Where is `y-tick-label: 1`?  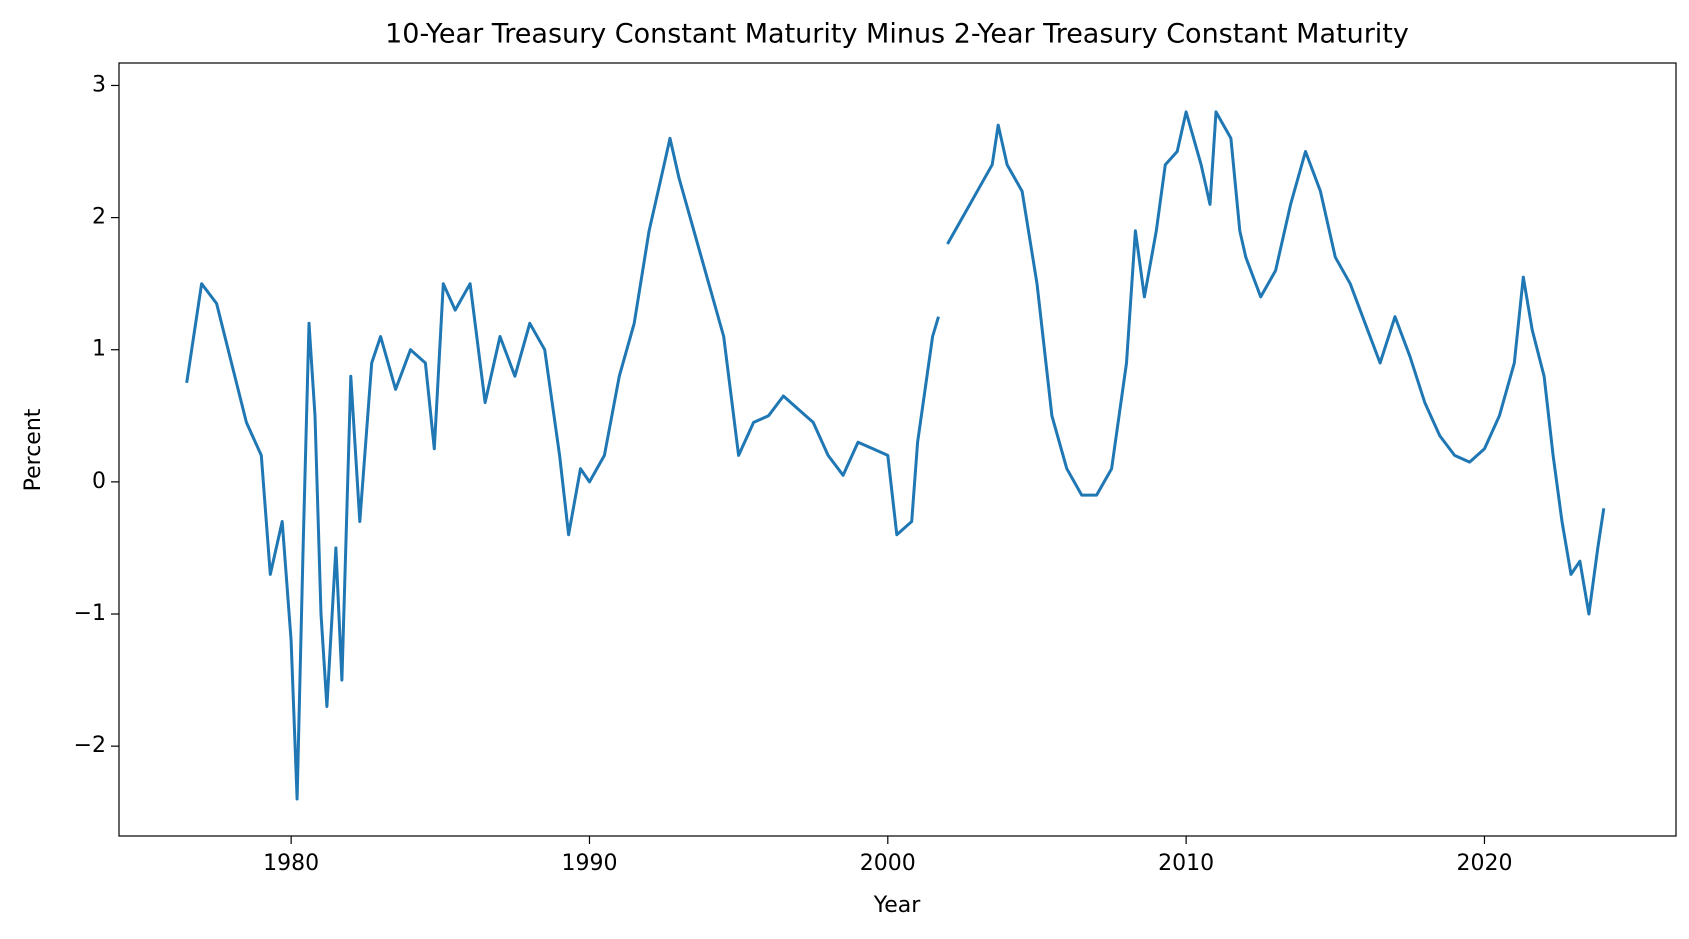 y-tick-label: 1 is located at coordinates (99, 349).